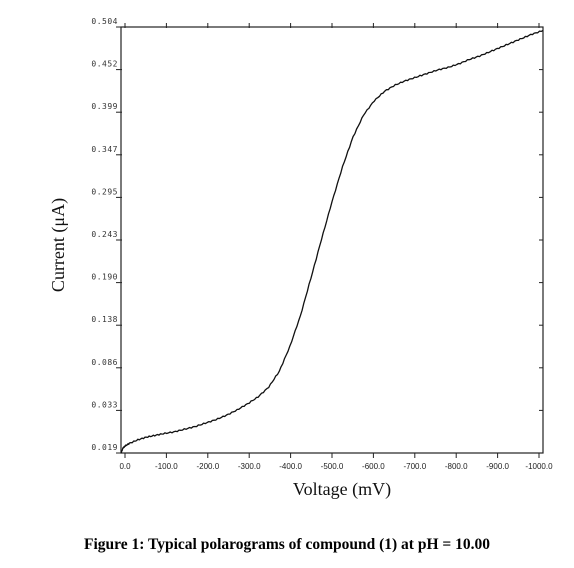 This screenshot has width=574, height=568. I want to click on x-tick-label: -700.0, so click(414, 466).